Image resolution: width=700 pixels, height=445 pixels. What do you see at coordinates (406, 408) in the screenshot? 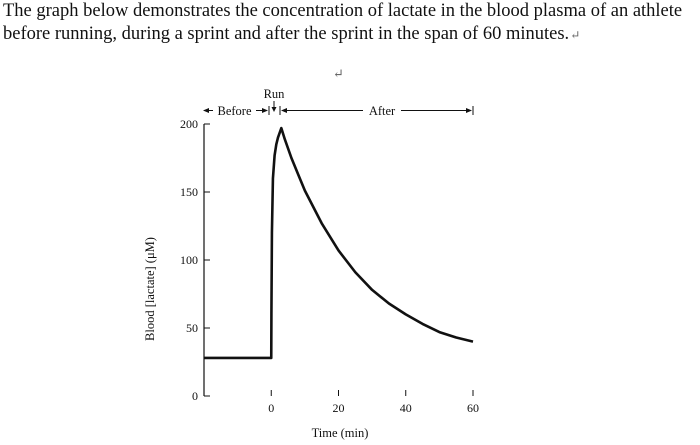
I see `x-tick-label: 40` at bounding box center [406, 408].